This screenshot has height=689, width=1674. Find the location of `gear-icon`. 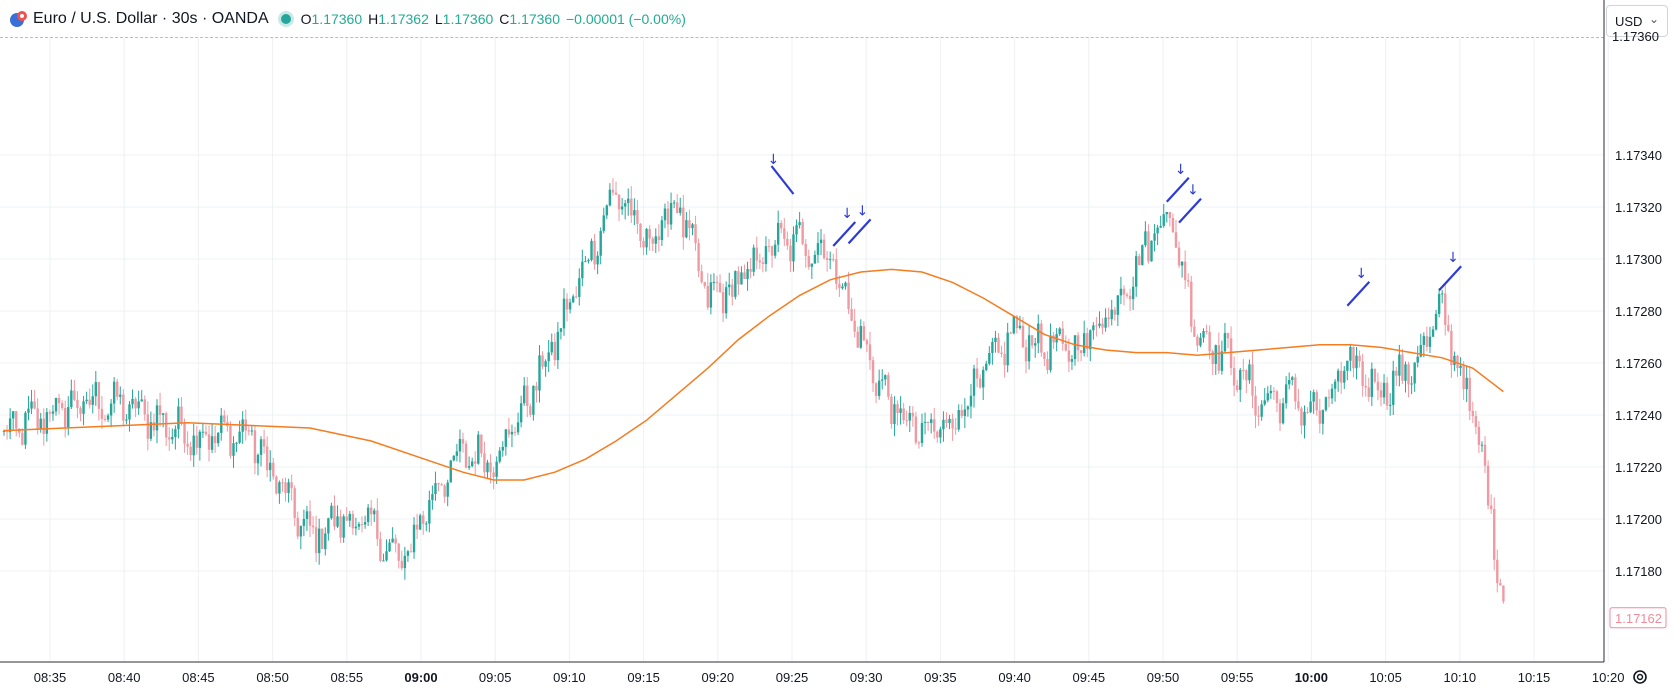

gear-icon is located at coordinates (1640, 677).